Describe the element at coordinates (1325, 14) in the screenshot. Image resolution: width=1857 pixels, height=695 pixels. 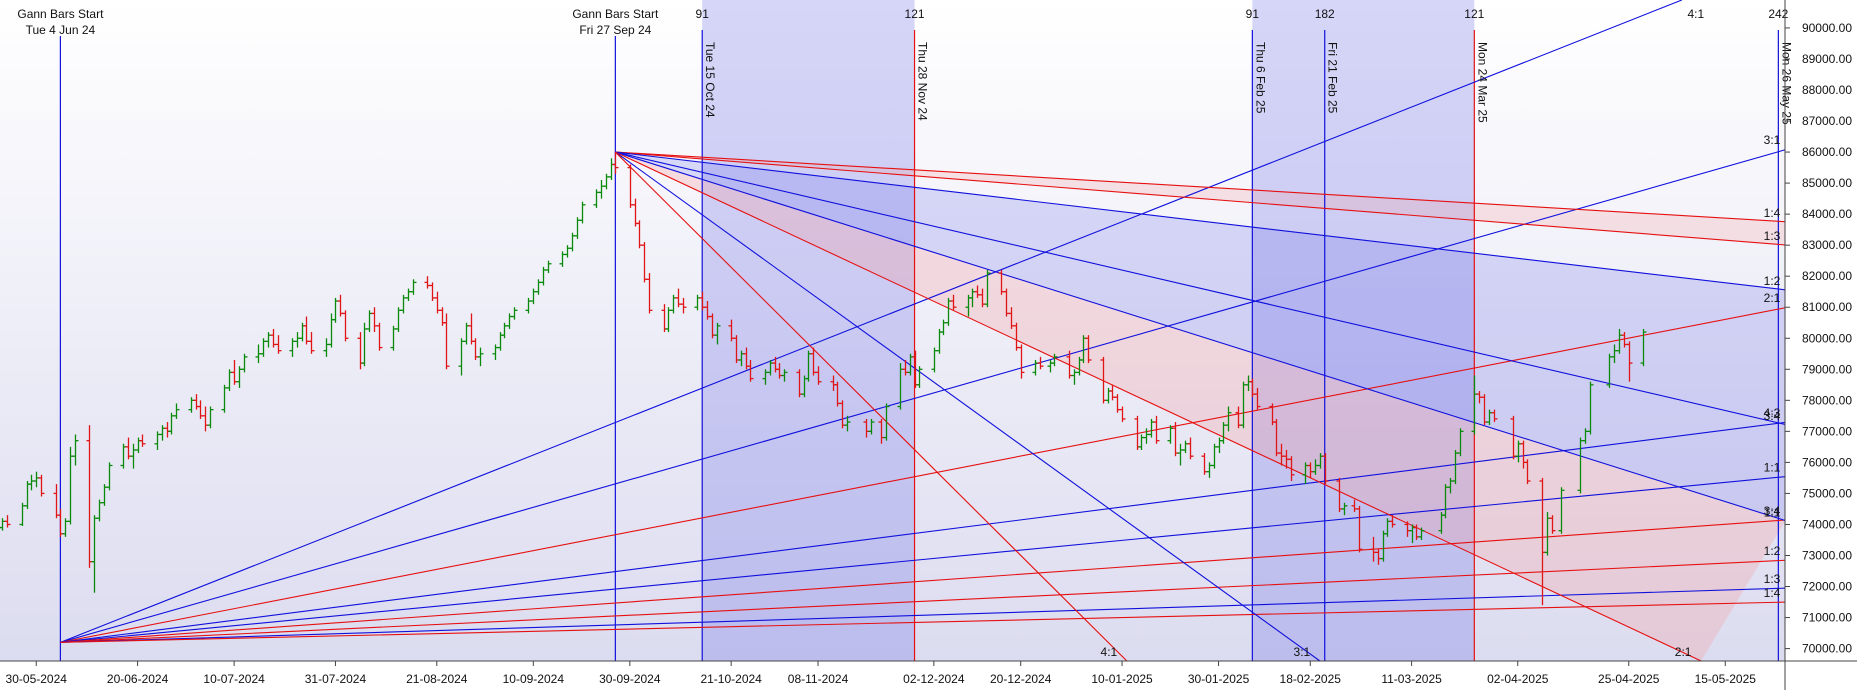
I see `time-count-label: 182` at that location.